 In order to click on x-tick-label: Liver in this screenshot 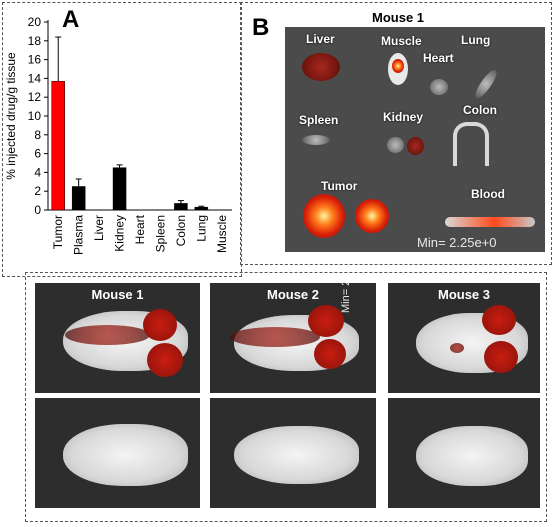, I will do `click(99, 228)`.